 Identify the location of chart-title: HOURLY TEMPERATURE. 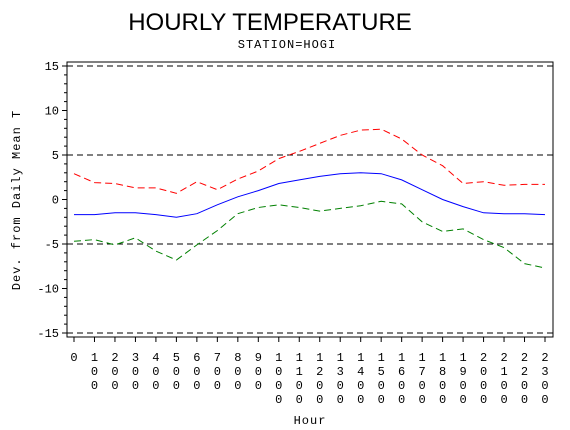
(270, 22).